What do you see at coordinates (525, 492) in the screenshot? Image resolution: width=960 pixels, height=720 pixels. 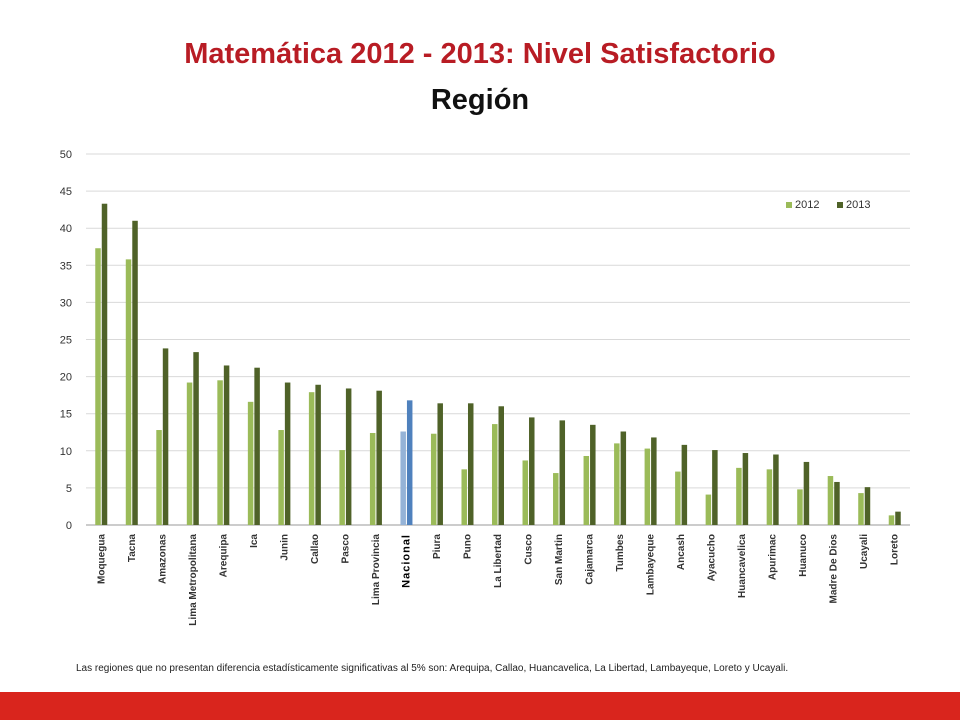 I see `bar-2012-cusco` at bounding box center [525, 492].